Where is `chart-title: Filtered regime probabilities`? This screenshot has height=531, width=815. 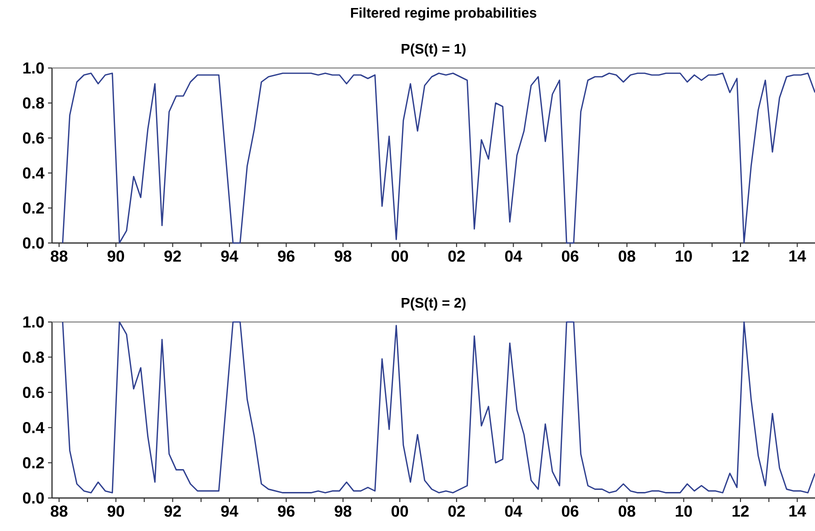 chart-title: Filtered regime probabilities is located at coordinates (443, 14).